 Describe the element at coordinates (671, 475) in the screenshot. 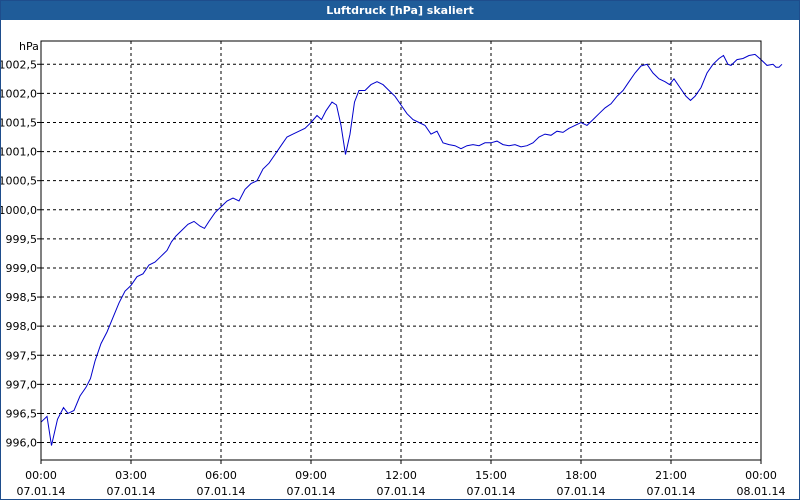

I see `x-tick-time-label: 21:00` at that location.